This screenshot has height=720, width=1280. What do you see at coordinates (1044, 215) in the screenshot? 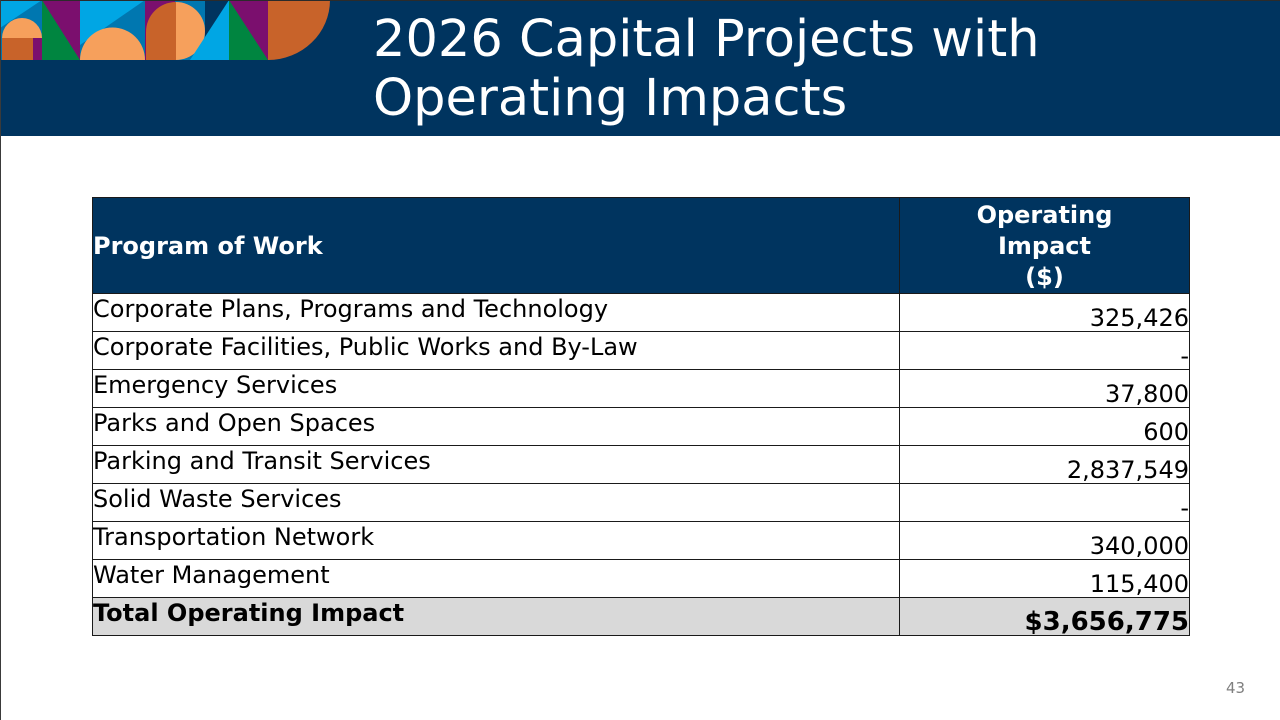
I see `column-header-operating-impact-line-1: Operating` at bounding box center [1044, 215].